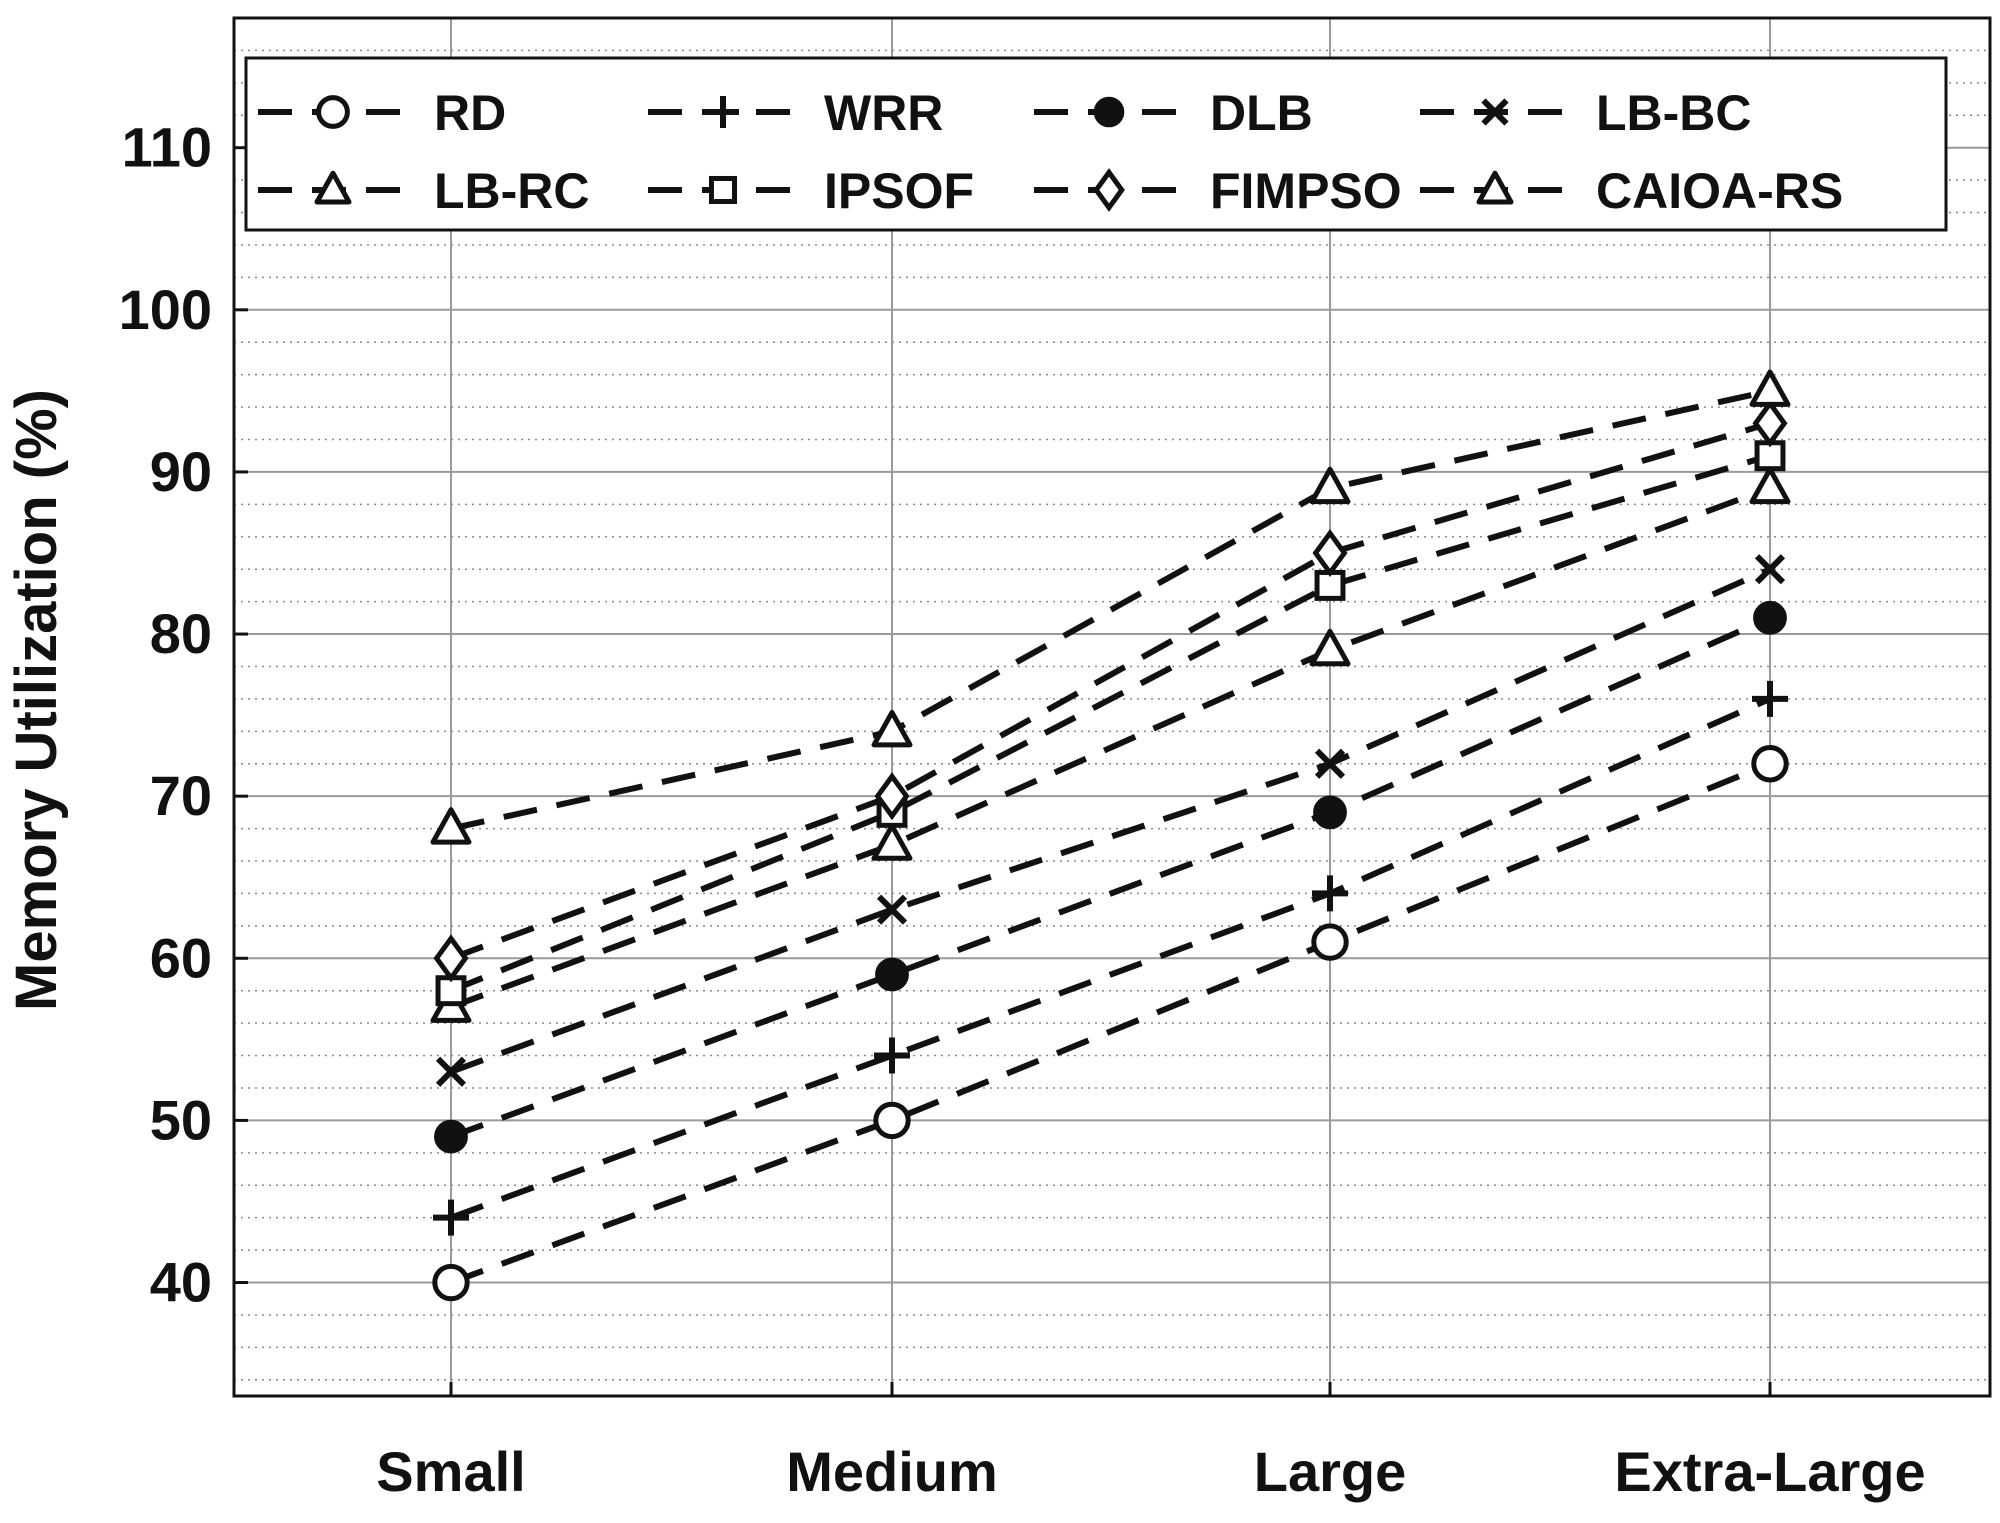 Image resolution: width=2000 pixels, height=1523 pixels. Describe the element at coordinates (165, 309) in the screenshot. I see `y-tick-label: 100` at that location.